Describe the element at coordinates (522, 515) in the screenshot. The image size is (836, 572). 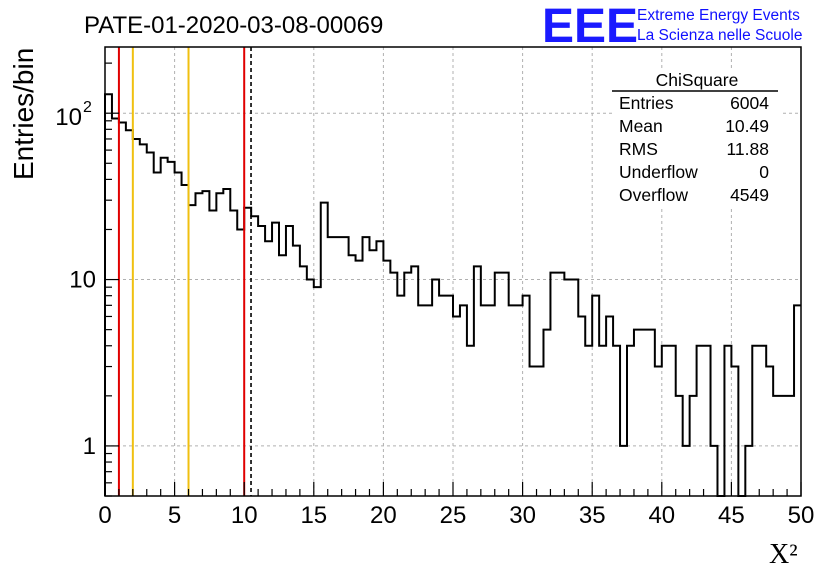
I see `x-tick-label: 30` at that location.